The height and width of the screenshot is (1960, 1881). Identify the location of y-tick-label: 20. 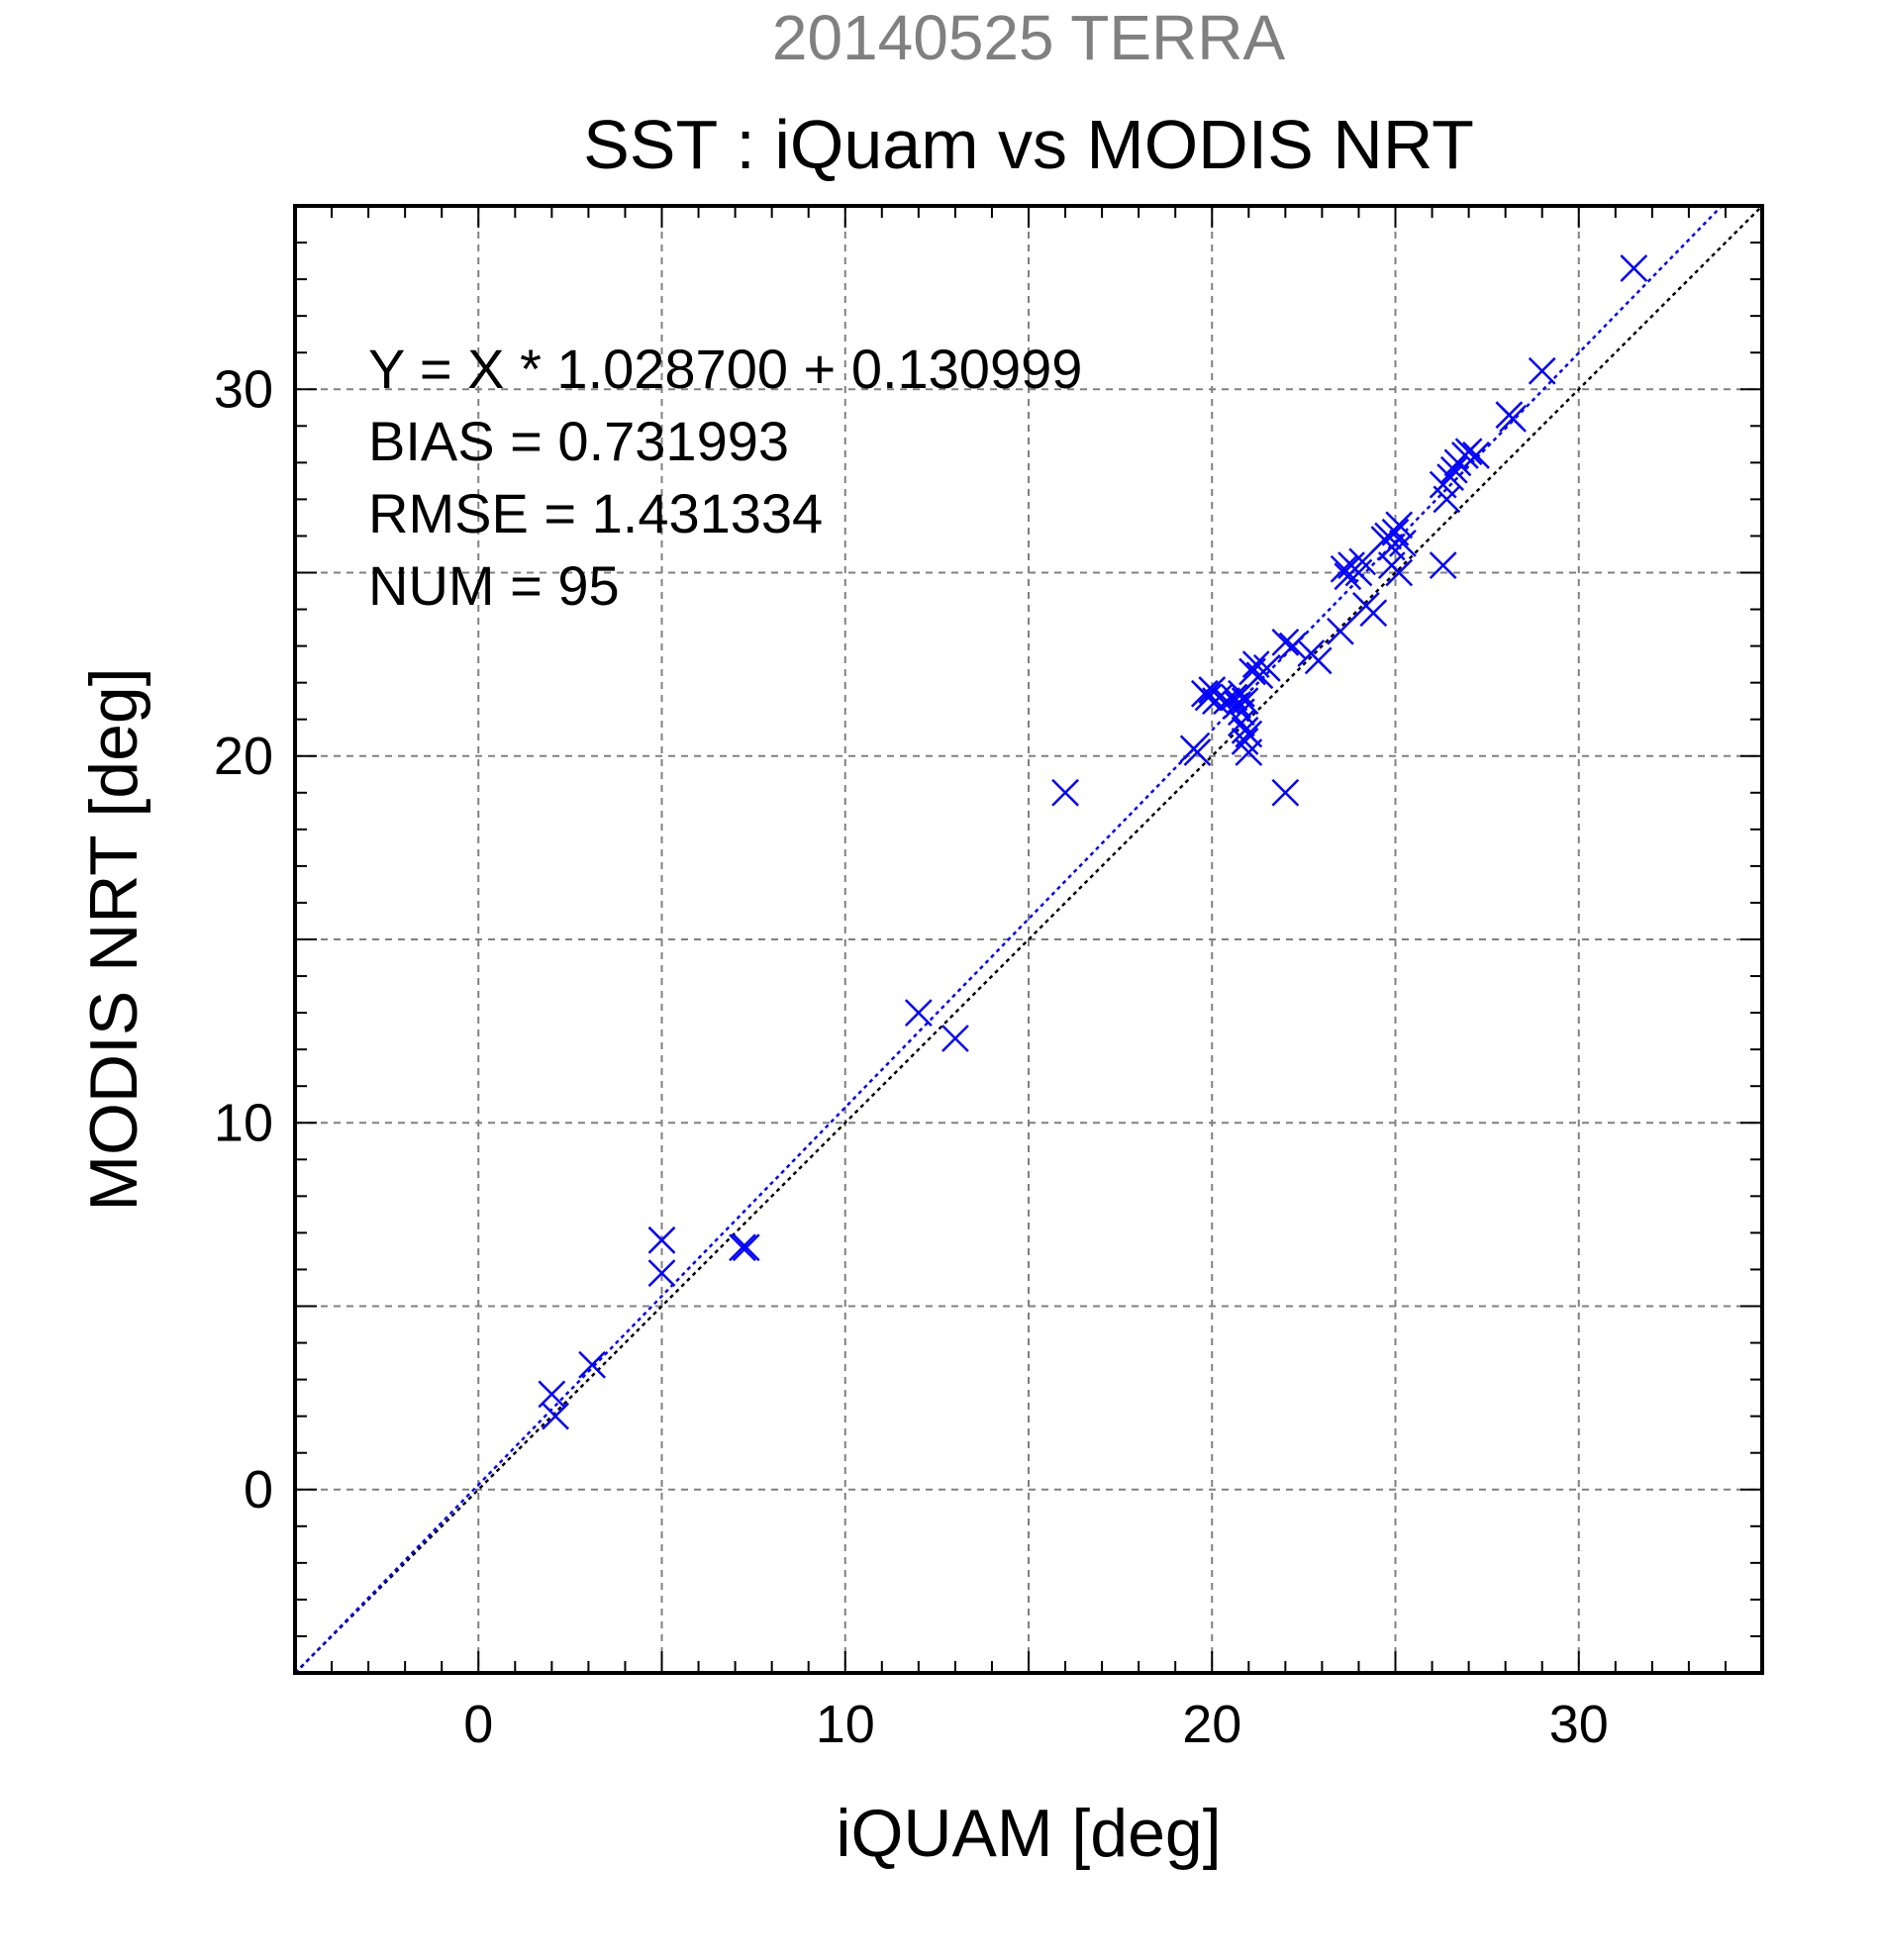
(244, 756).